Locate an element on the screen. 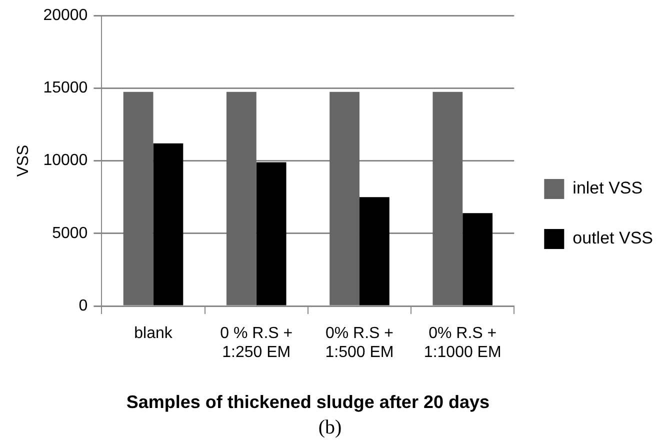 This screenshot has height=440, width=663. x-tick-label: 0% R.S + 1:500 EM is located at coordinates (359, 343).